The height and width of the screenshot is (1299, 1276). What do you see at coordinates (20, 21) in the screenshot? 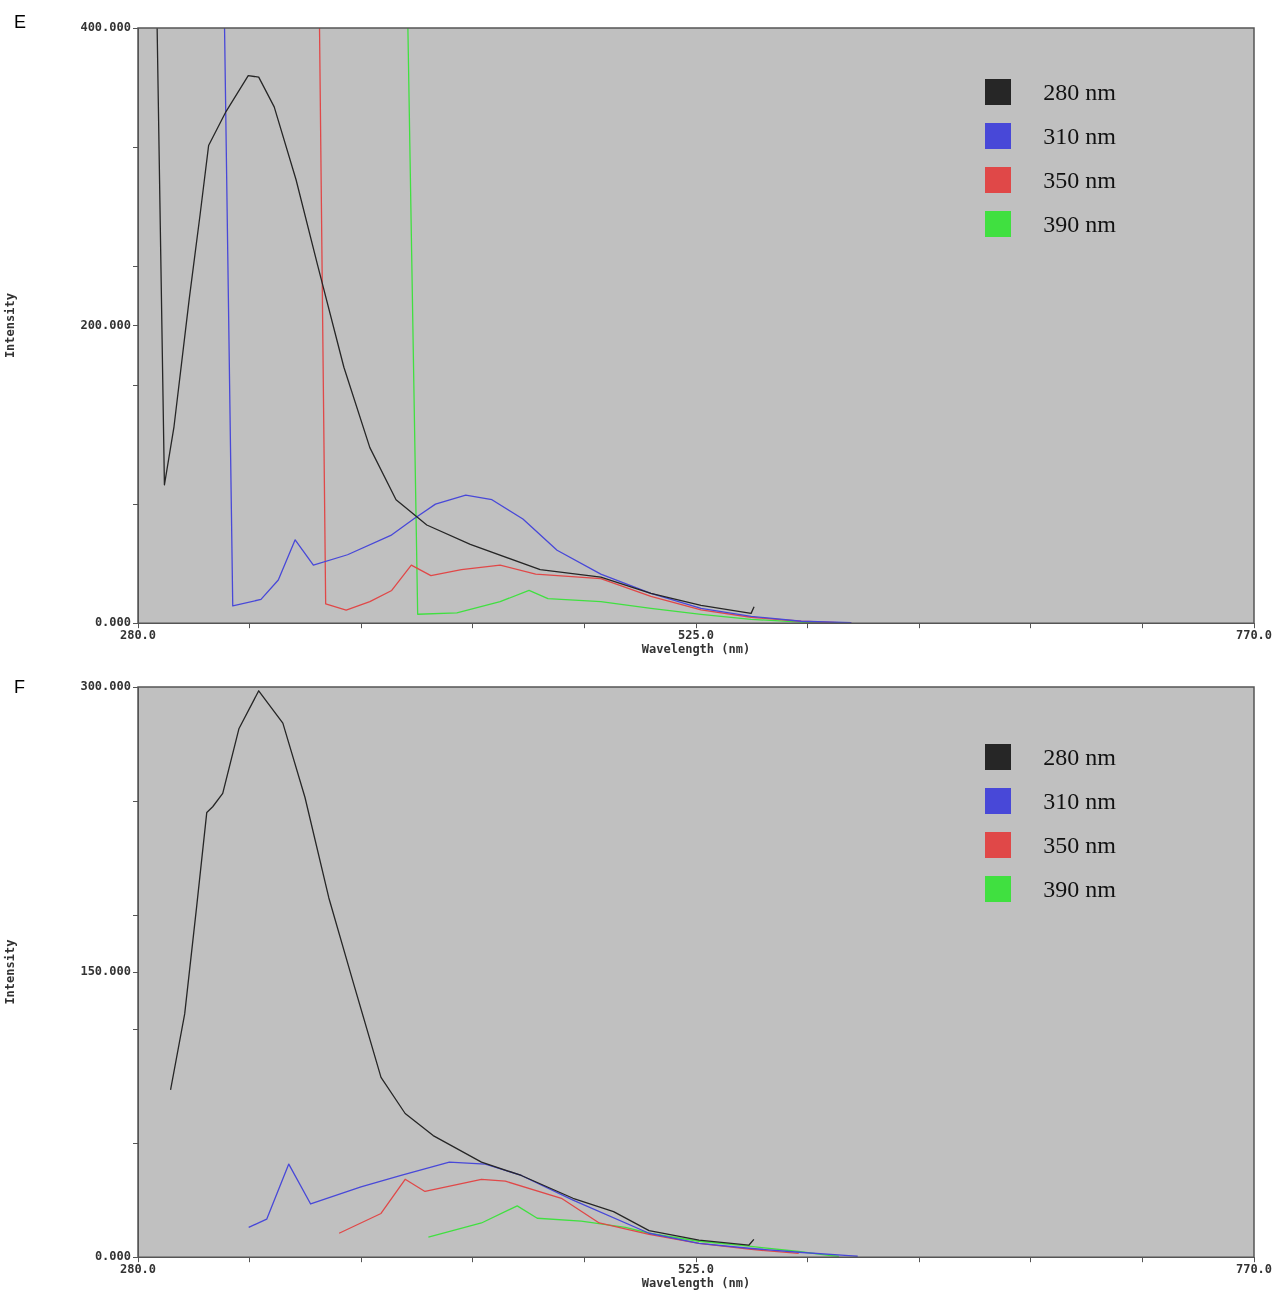
I see `chart-title: E` at bounding box center [20, 21].